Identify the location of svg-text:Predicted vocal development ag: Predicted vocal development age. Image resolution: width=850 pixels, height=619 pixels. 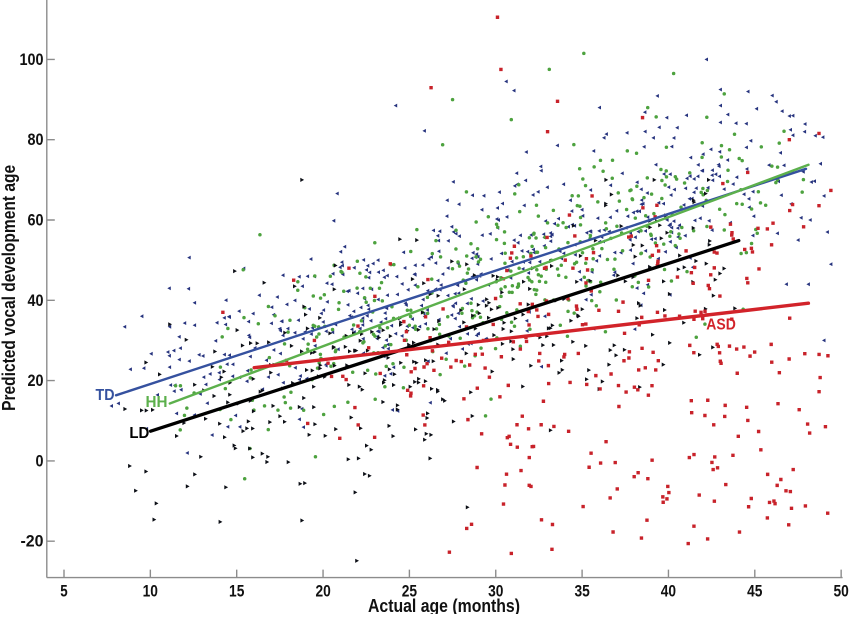
(9, 288).